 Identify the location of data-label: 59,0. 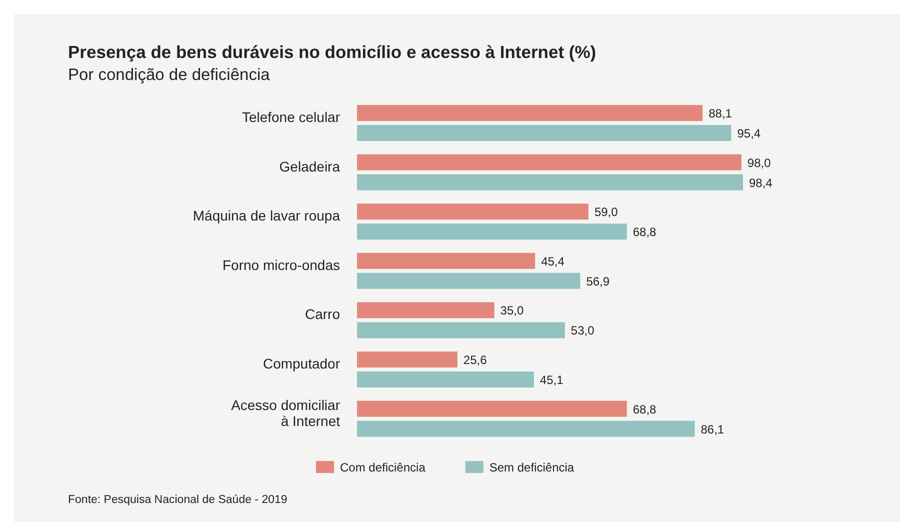
(606, 212).